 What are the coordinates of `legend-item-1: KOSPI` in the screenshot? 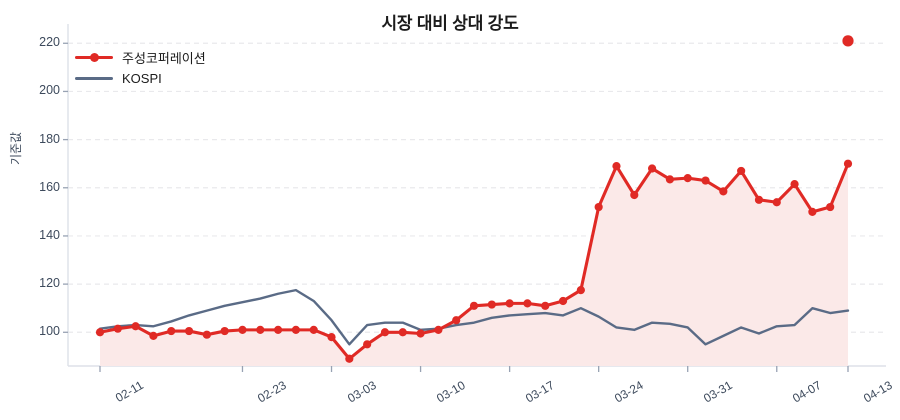 It's located at (140, 78).